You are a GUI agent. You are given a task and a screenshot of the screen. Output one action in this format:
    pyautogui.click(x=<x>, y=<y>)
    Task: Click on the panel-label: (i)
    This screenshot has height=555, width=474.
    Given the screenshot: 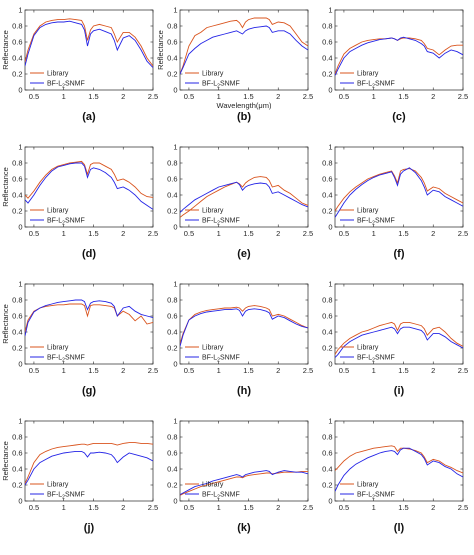 What is the action you would take?
    pyautogui.click(x=399, y=391)
    